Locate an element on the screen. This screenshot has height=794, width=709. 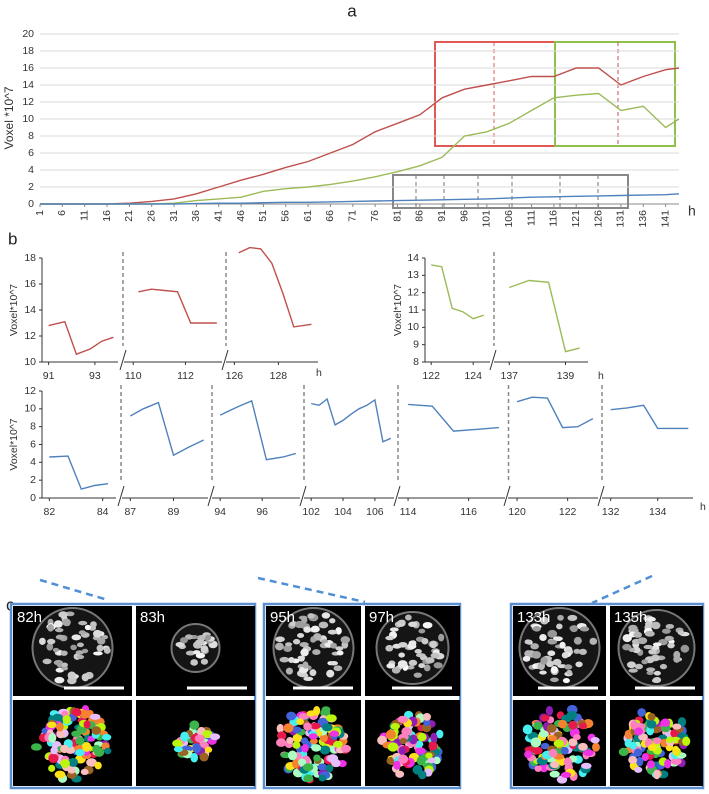
green-box is located at coordinates (615, 94).